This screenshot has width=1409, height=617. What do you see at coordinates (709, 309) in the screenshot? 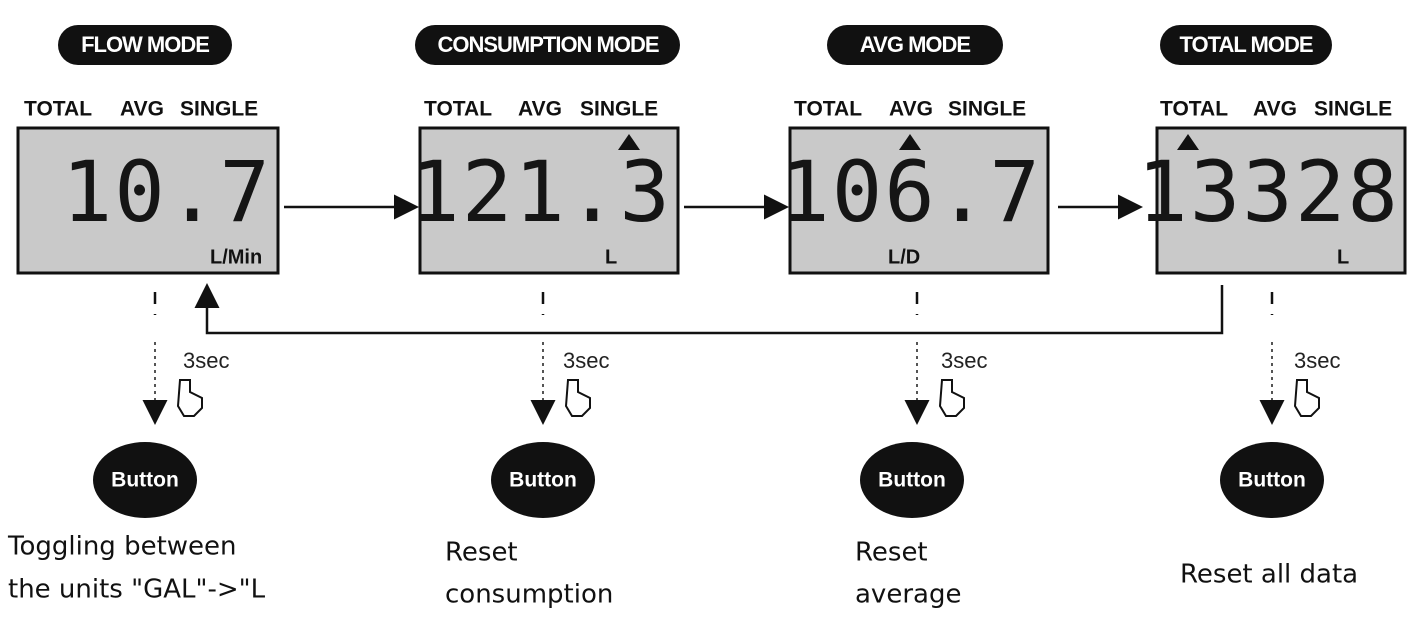
I see `return-arrow` at bounding box center [709, 309].